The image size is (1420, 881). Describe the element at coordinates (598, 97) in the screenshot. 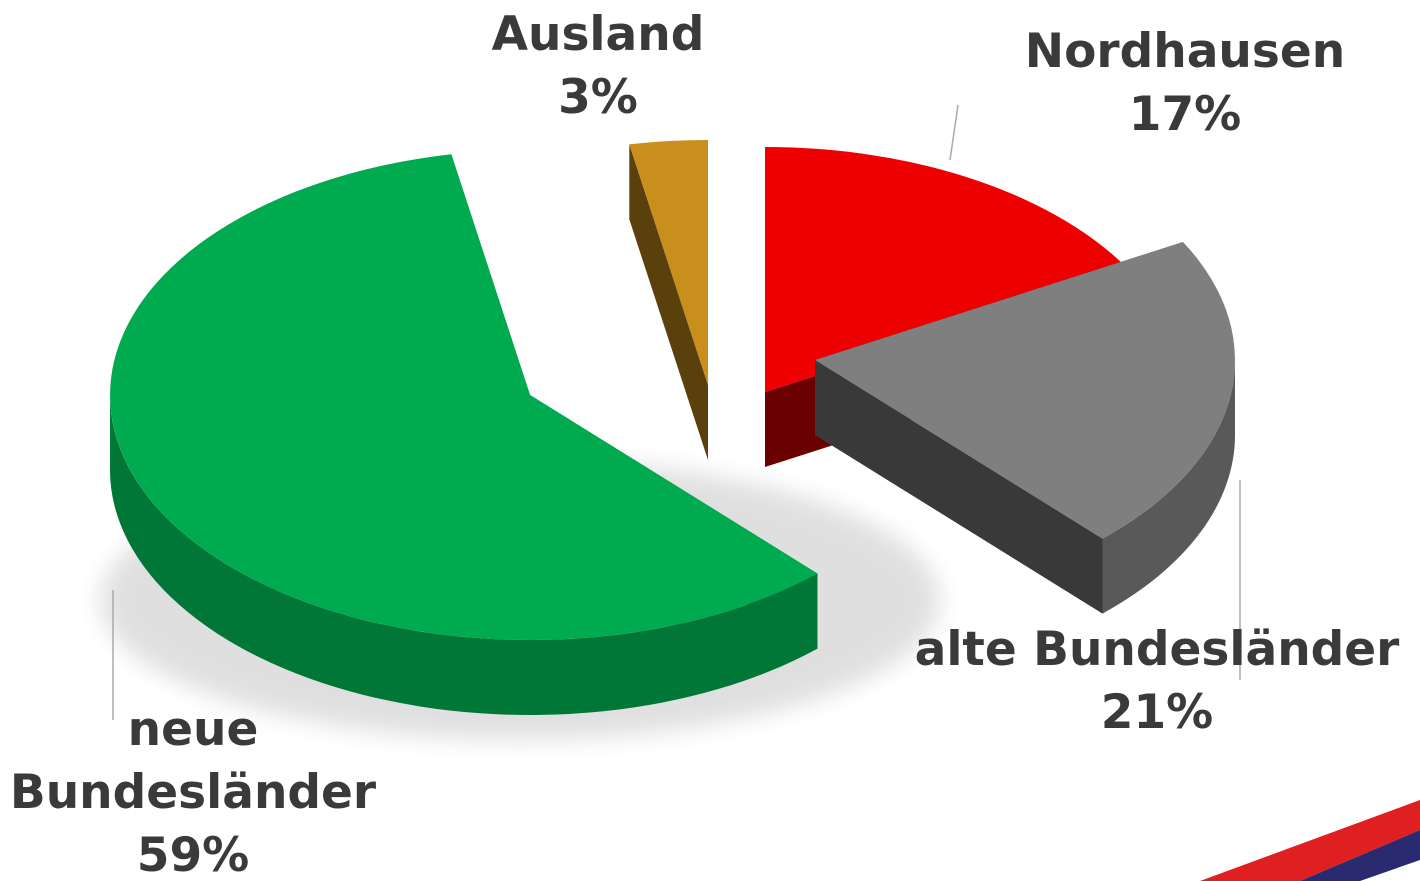

I see `value-label: 3%` at that location.